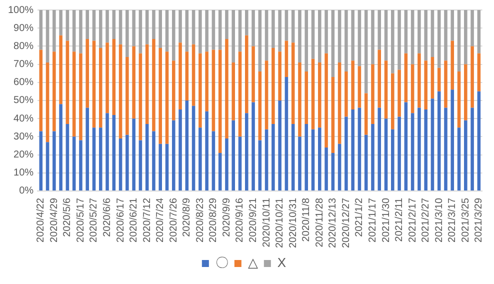 The height and width of the screenshot is (284, 494). Describe the element at coordinates (281, 262) in the screenshot. I see `legend-label: X` at that location.